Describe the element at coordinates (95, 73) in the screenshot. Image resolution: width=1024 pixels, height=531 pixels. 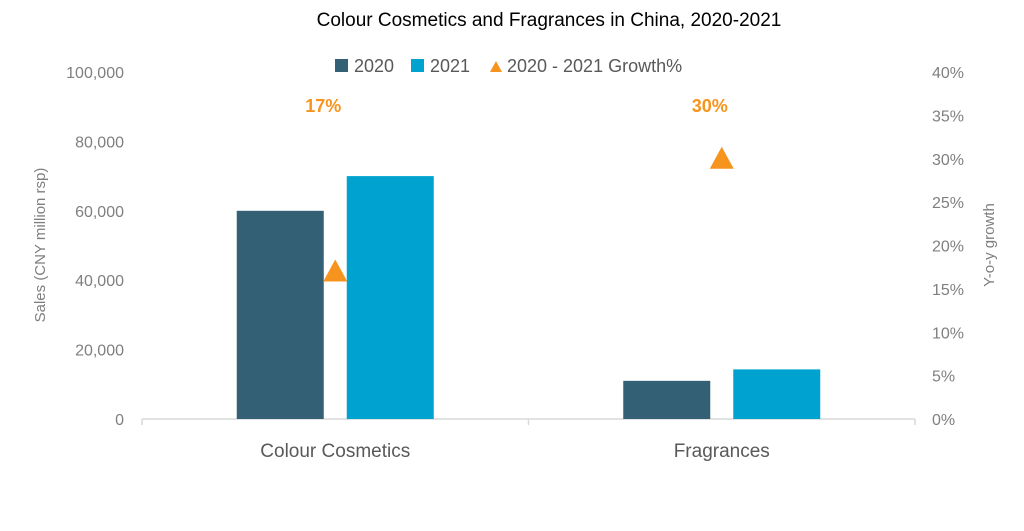
I see `y-tick-label: 100,000` at that location.